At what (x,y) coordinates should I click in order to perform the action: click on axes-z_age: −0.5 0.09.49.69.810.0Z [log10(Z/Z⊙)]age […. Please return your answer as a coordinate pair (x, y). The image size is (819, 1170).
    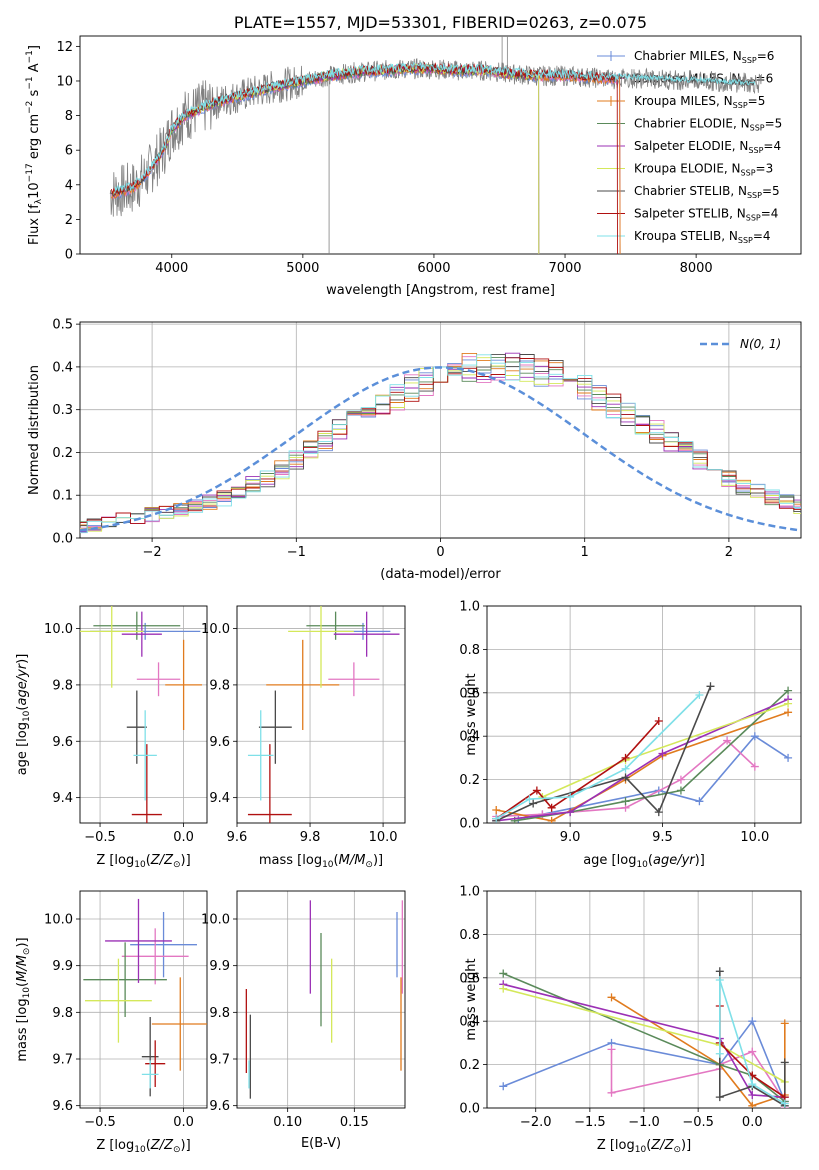
    Looking at the image, I should click on (111, 737).